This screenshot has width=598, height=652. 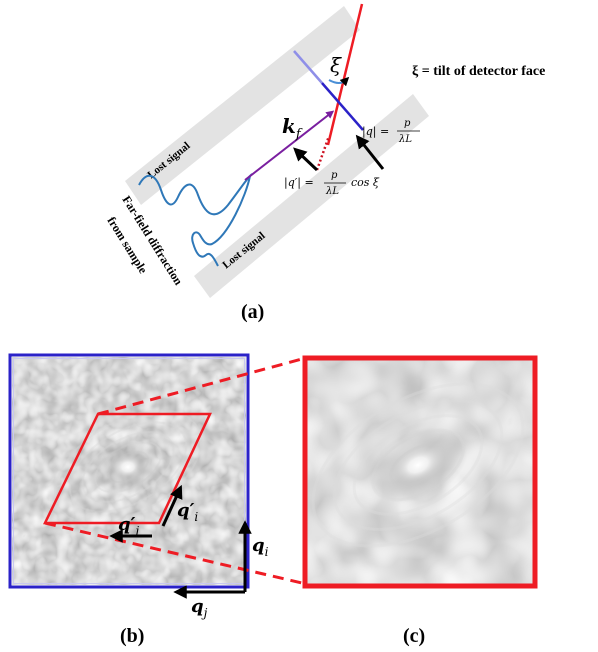 I want to click on qprime-vector, so click(x=306, y=159).